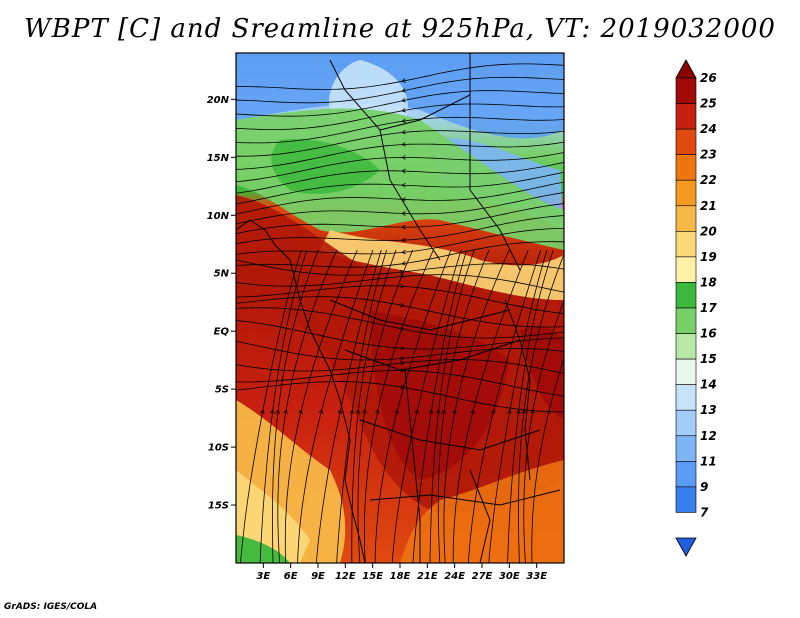  I want to click on colorbar-label: 9, so click(704, 487).